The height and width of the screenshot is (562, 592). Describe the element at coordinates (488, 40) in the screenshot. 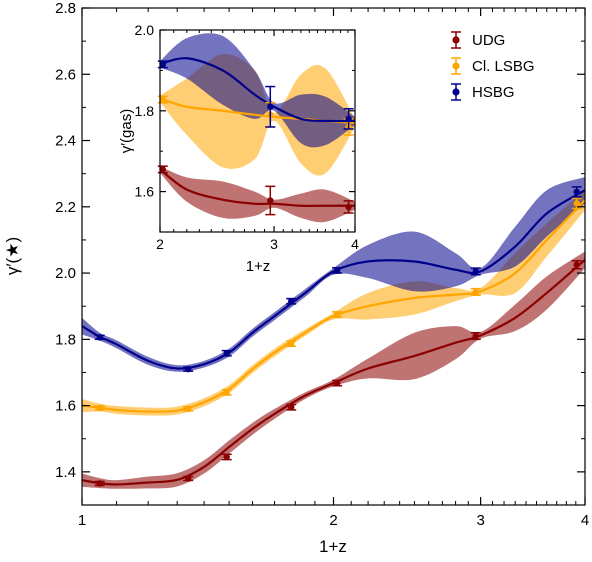

I see `legend-label-0: UDG` at that location.